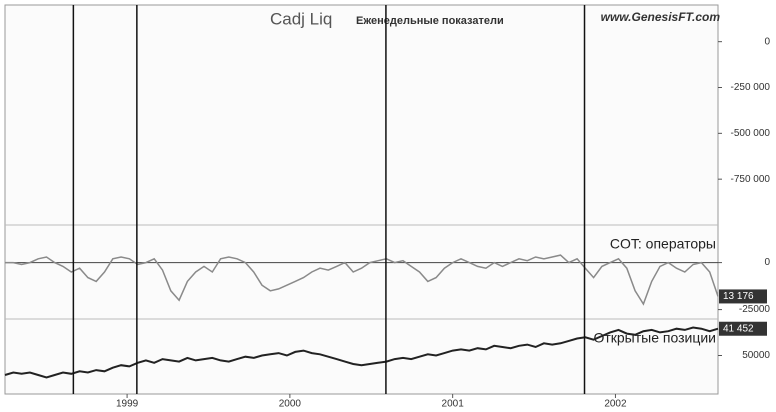 Image resolution: width=776 pixels, height=412 pixels. What do you see at coordinates (751, 87) in the screenshot?
I see `y-tick-label: -250 000` at bounding box center [751, 87].